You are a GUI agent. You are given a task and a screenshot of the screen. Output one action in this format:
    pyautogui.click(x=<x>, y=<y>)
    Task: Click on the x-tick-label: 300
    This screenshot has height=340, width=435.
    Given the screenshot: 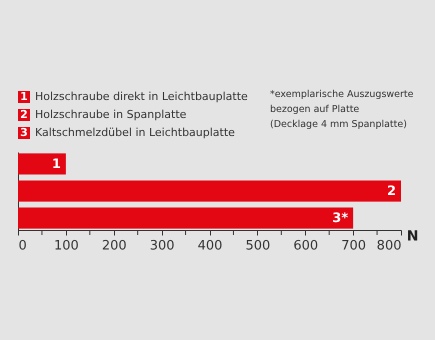 What is the action you would take?
    pyautogui.click(x=162, y=246)
    